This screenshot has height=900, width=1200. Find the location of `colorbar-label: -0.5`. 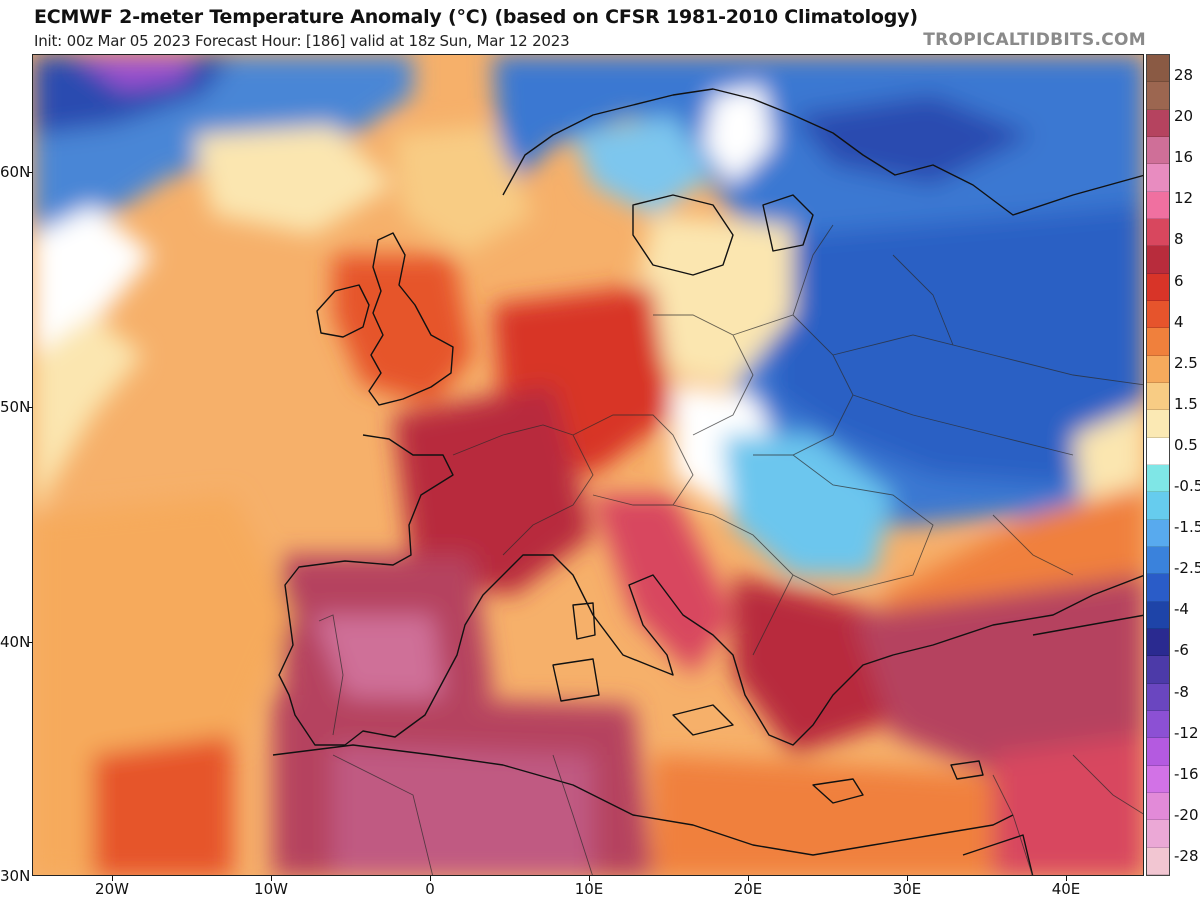

colorbar-label: -0.5 is located at coordinates (1187, 486).